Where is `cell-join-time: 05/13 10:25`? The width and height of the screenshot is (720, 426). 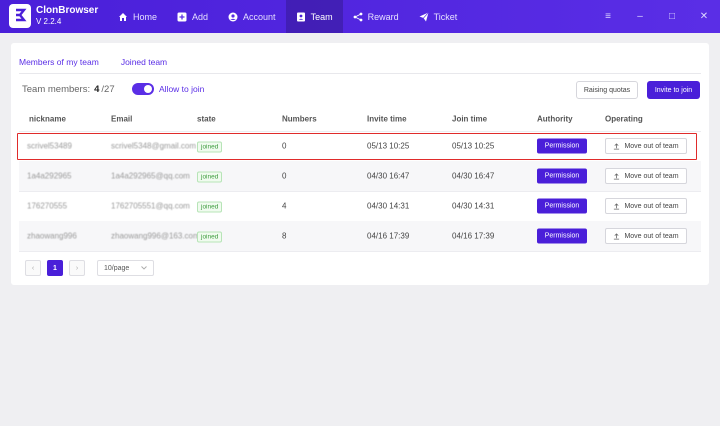 cell-join-time: 05/13 10:25 is located at coordinates (473, 146).